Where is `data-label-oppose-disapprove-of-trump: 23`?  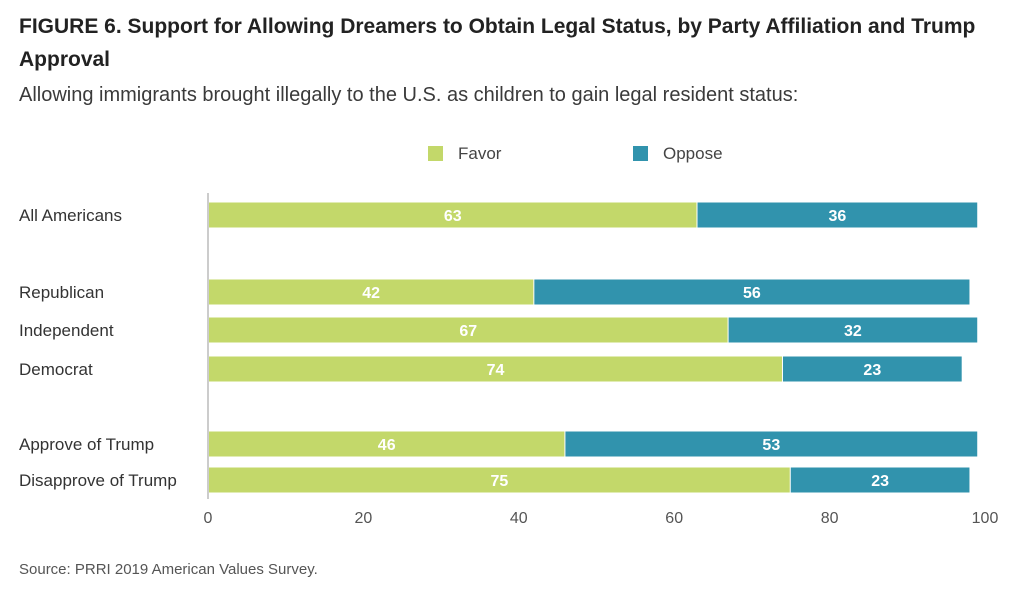
data-label-oppose-disapprove-of-trump: 23 is located at coordinates (880, 481).